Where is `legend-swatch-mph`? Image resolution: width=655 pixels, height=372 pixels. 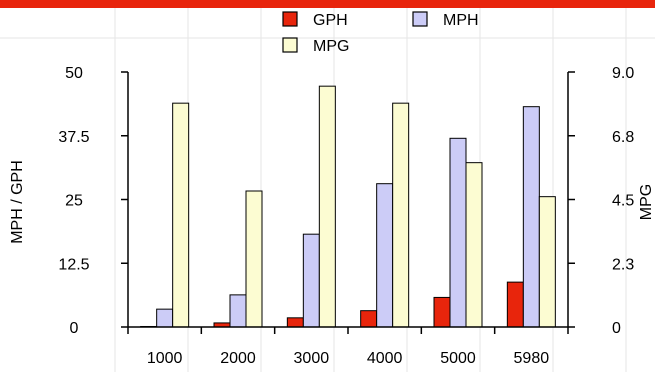 legend-swatch-mph is located at coordinates (420, 19).